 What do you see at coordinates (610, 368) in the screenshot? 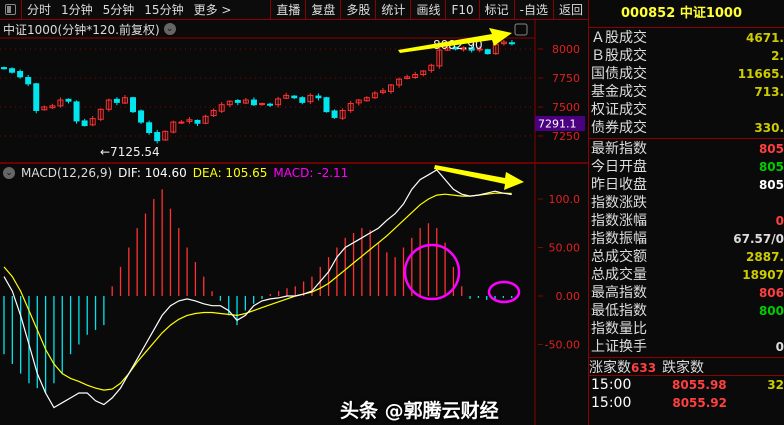
I see `up-count-label: 涨家数` at bounding box center [610, 368].